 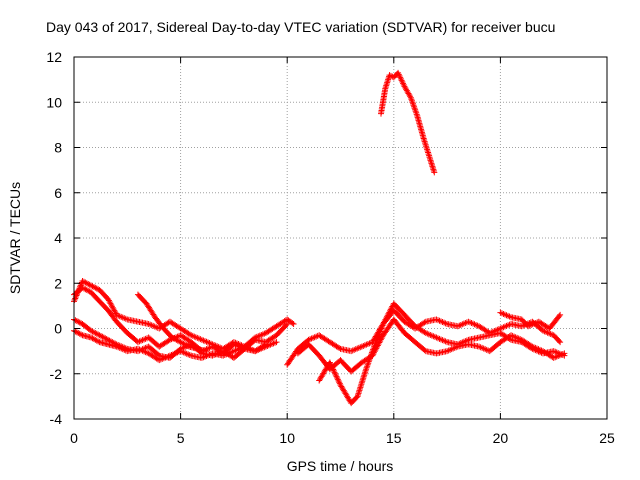 What do you see at coordinates (394, 438) in the screenshot?
I see `x-tick-label: 15` at bounding box center [394, 438].